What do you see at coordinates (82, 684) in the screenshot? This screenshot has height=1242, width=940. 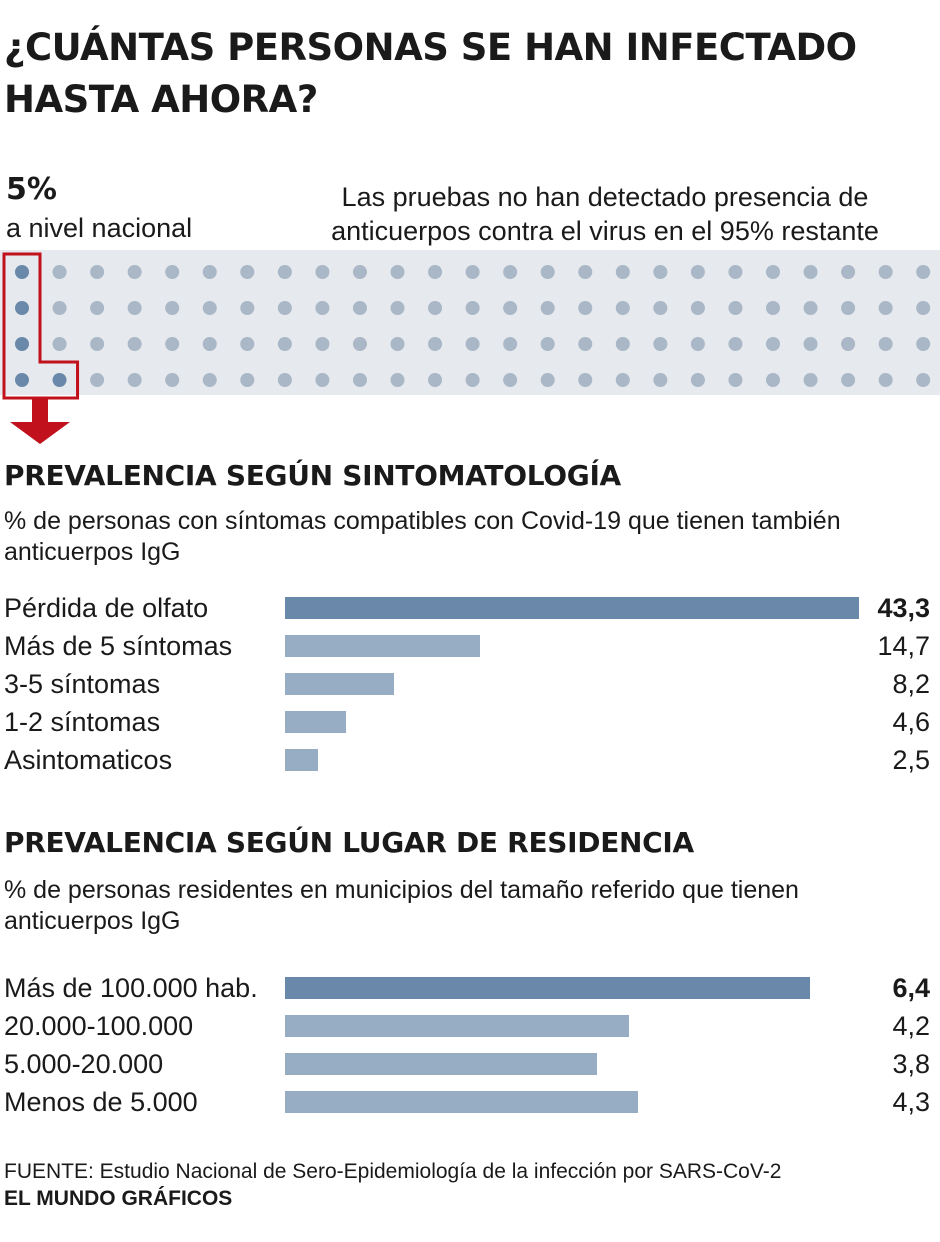 I see `bar-label: 3-5 síntomas` at bounding box center [82, 684].